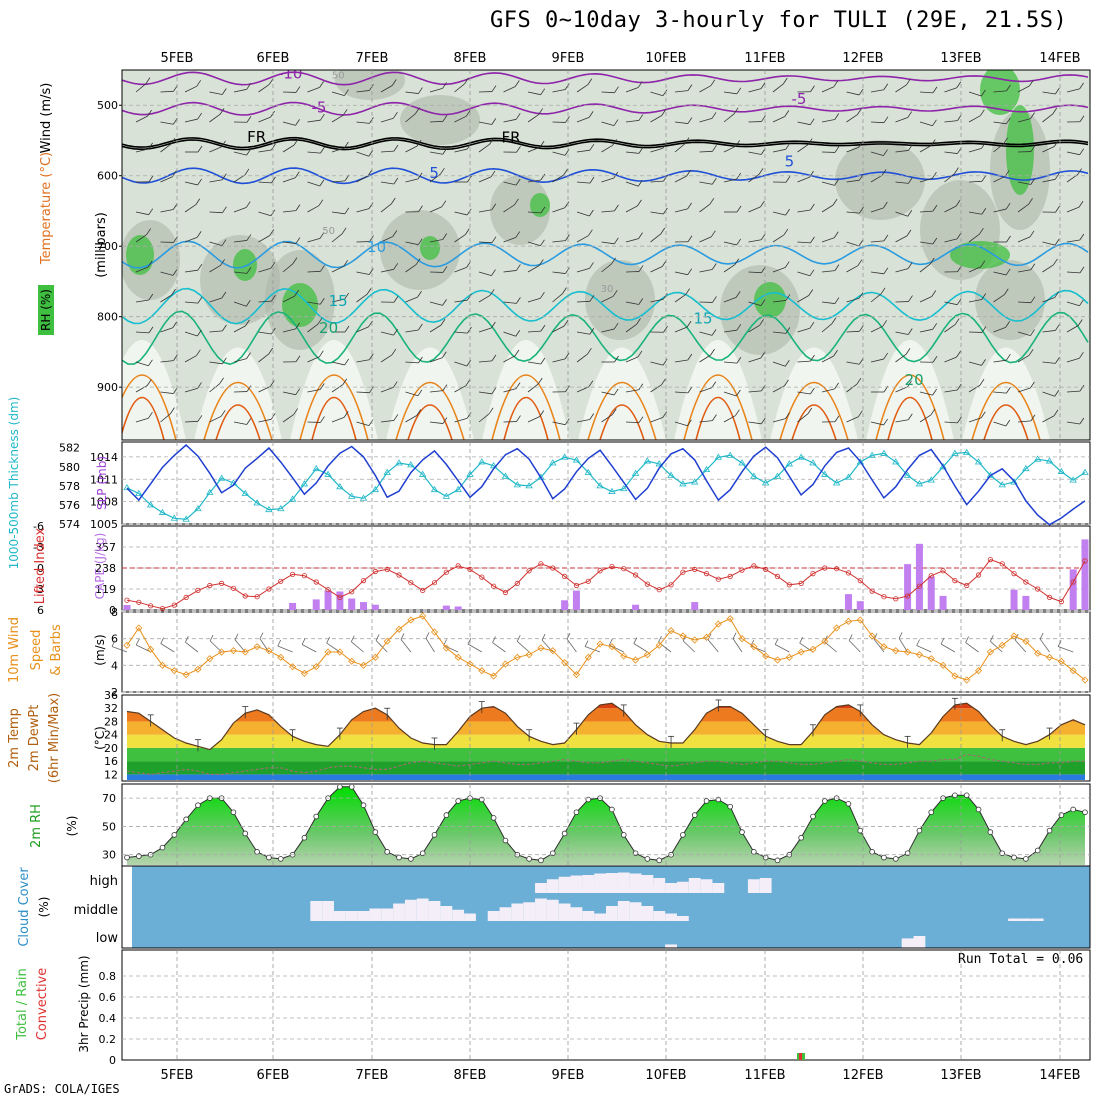 The height and width of the screenshot is (1100, 1100). Describe the element at coordinates (24, 907) in the screenshot. I see `axis-label: Cloud Cover` at that location.